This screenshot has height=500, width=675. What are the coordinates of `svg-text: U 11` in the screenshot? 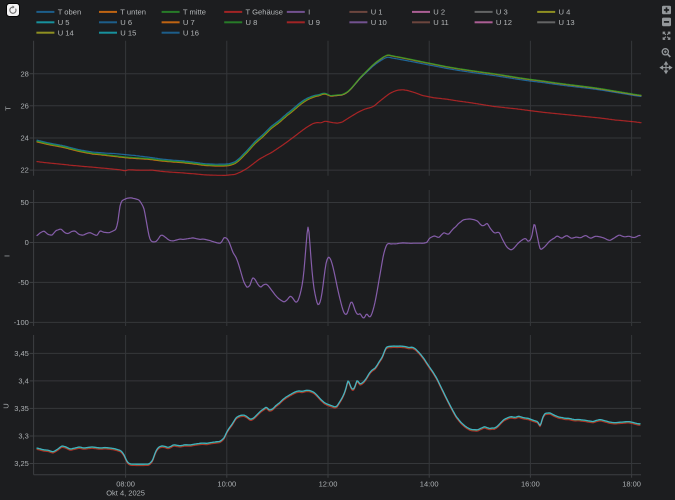 It's located at (440, 22).